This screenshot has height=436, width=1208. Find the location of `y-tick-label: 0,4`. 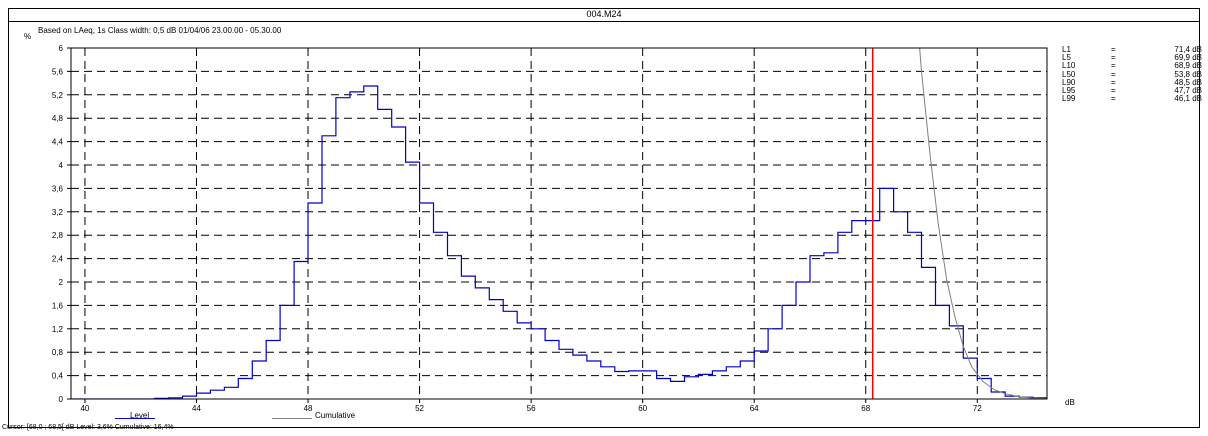

y-tick-label: 0,4 is located at coordinates (58, 376).